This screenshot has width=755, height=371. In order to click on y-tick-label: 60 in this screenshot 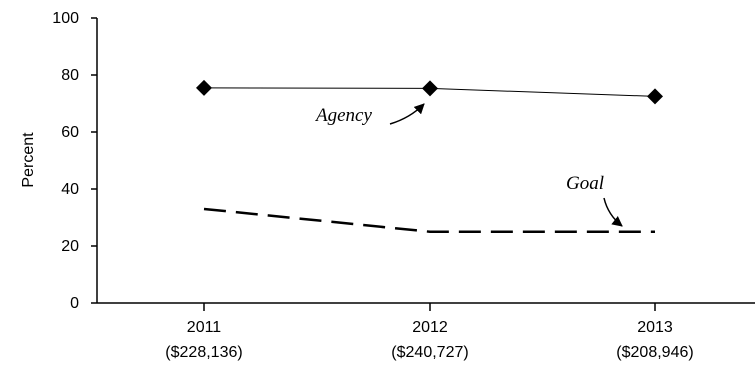, I will do `click(70, 132)`.